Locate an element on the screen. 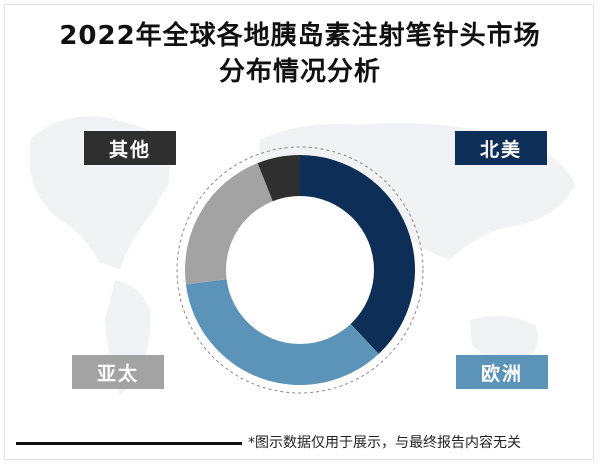 The width and height of the screenshot is (600, 464). legend-label-north-america-text: 北美 is located at coordinates (500, 149).